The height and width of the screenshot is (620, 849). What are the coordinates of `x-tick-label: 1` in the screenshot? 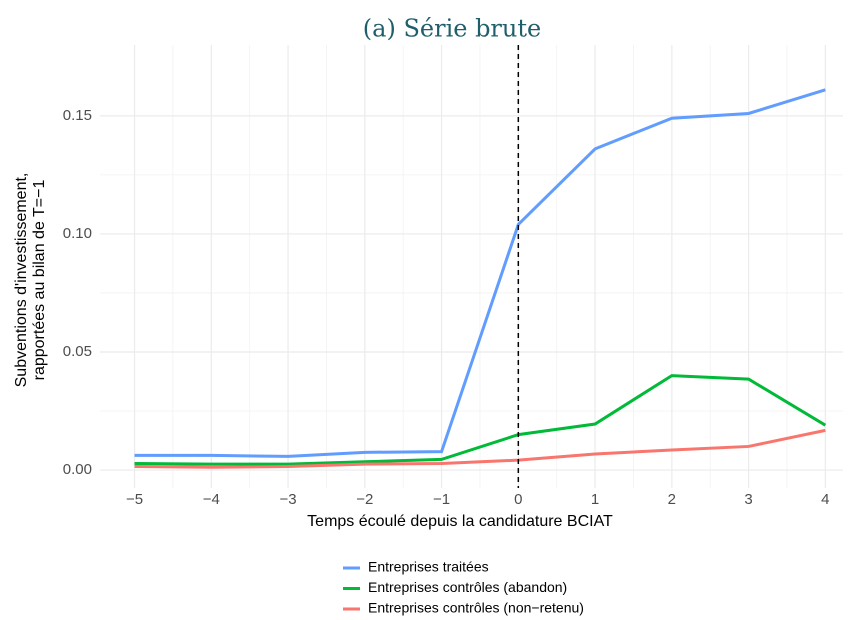 It's located at (595, 499).